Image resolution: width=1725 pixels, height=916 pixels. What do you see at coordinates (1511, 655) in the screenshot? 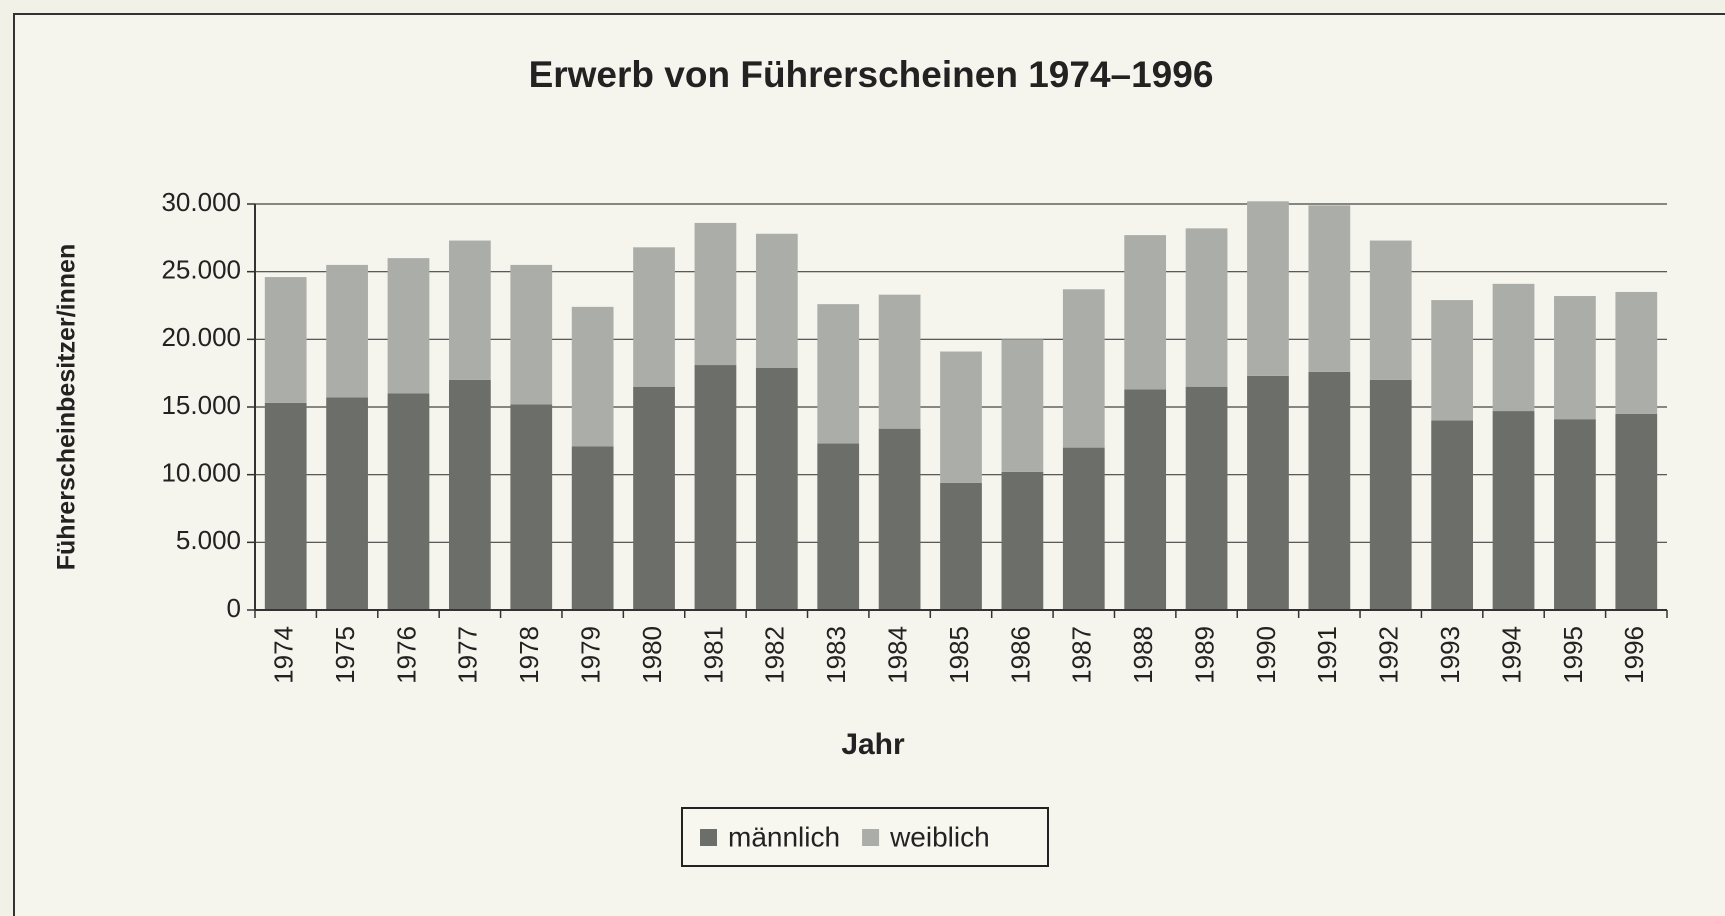
I see `x-tick-label: 1994` at bounding box center [1511, 655].